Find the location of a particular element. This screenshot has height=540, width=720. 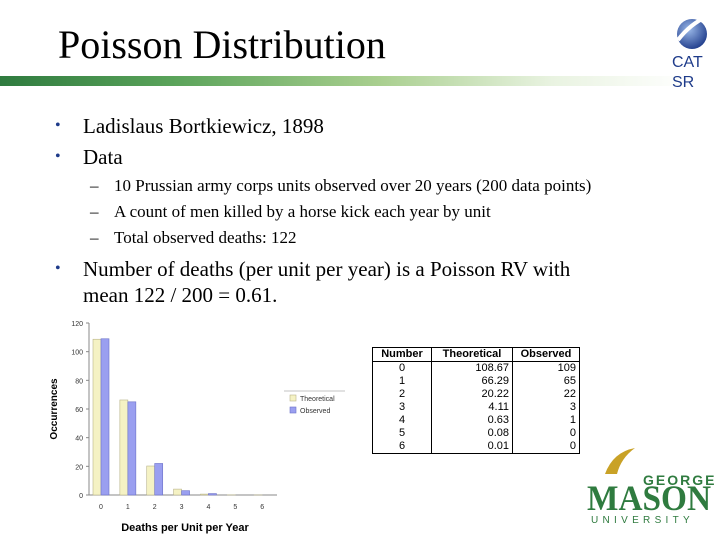

george-mason-logo: GEORGE MASON UNIVERSITY is located at coordinates (651, 487).